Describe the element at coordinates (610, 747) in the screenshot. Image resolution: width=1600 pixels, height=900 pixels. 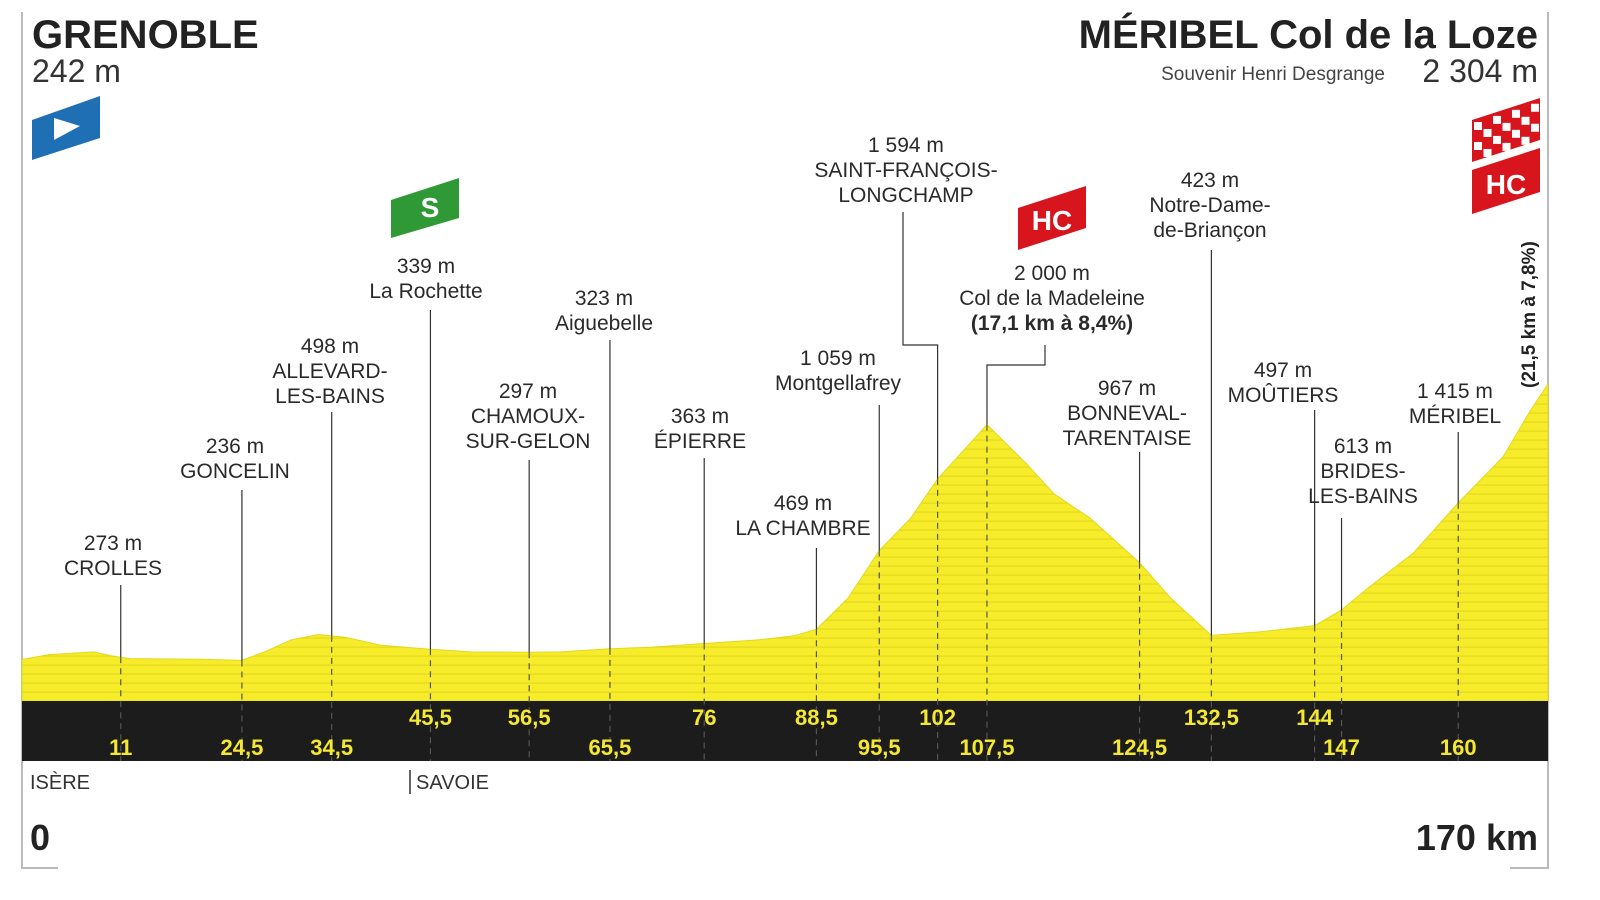
I see `km-label: 65,5` at that location.